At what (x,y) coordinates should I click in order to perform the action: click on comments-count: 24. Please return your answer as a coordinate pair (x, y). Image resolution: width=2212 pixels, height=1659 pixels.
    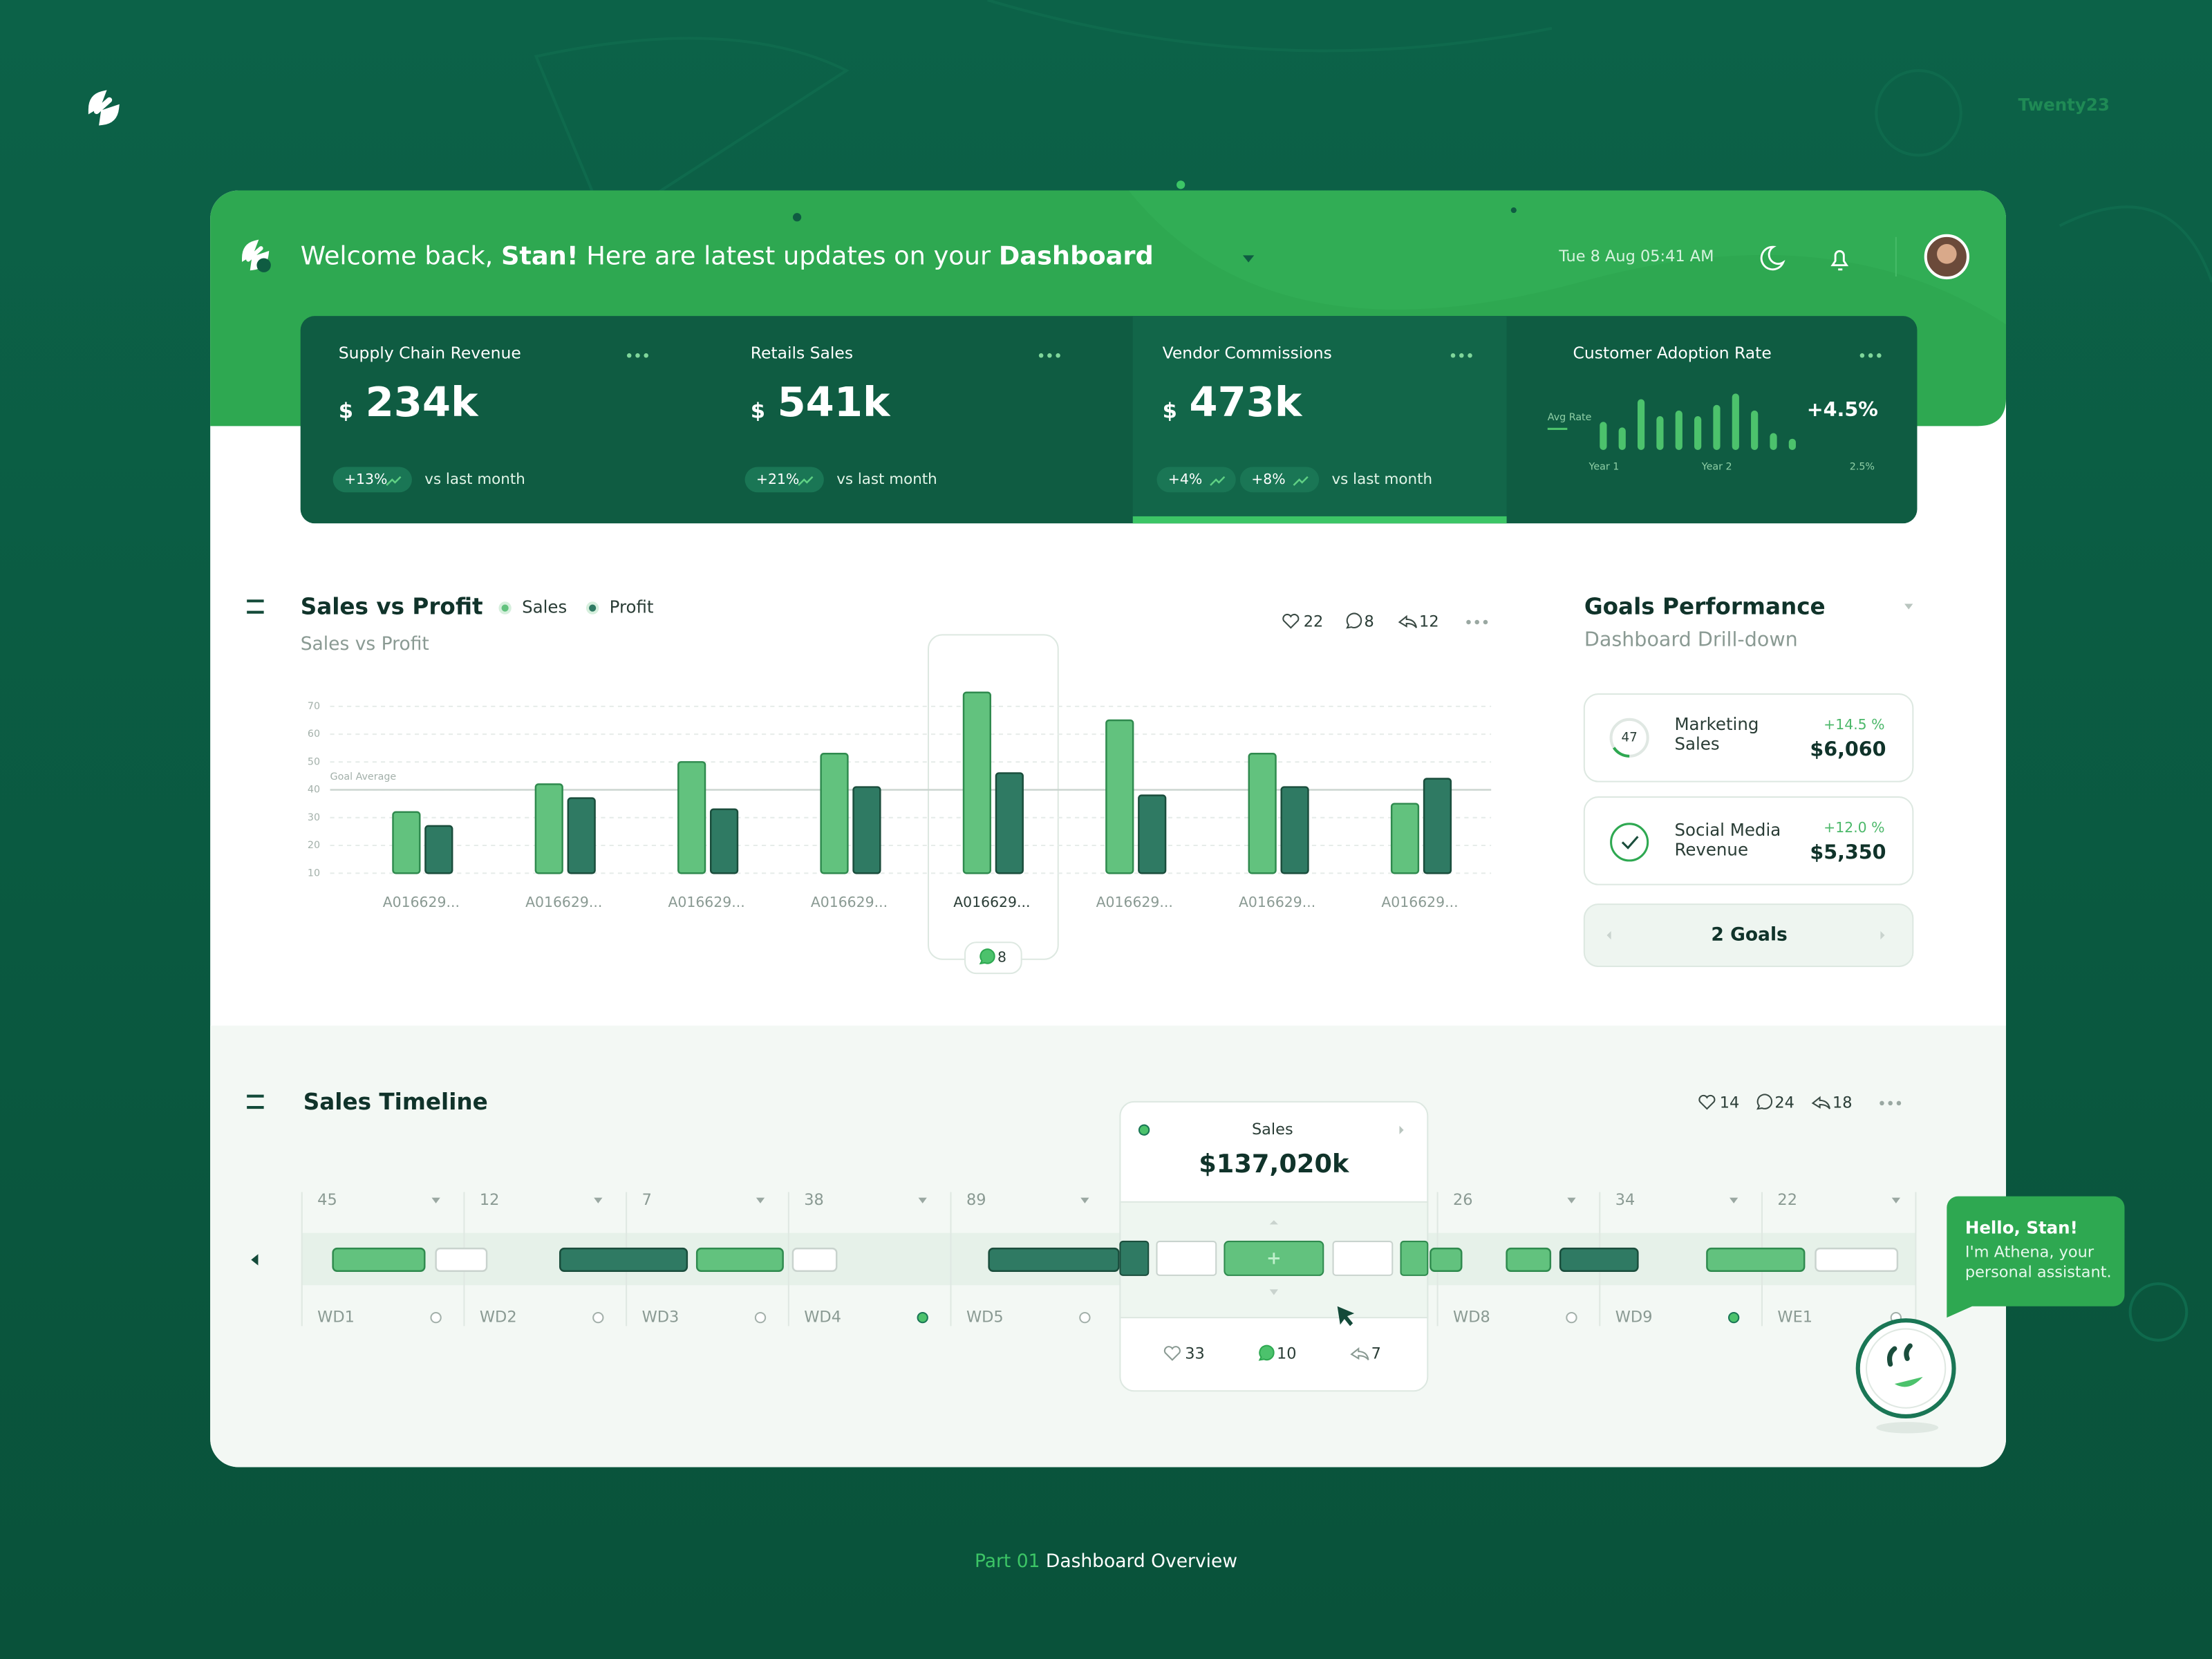
    Looking at the image, I should click on (1784, 1103).